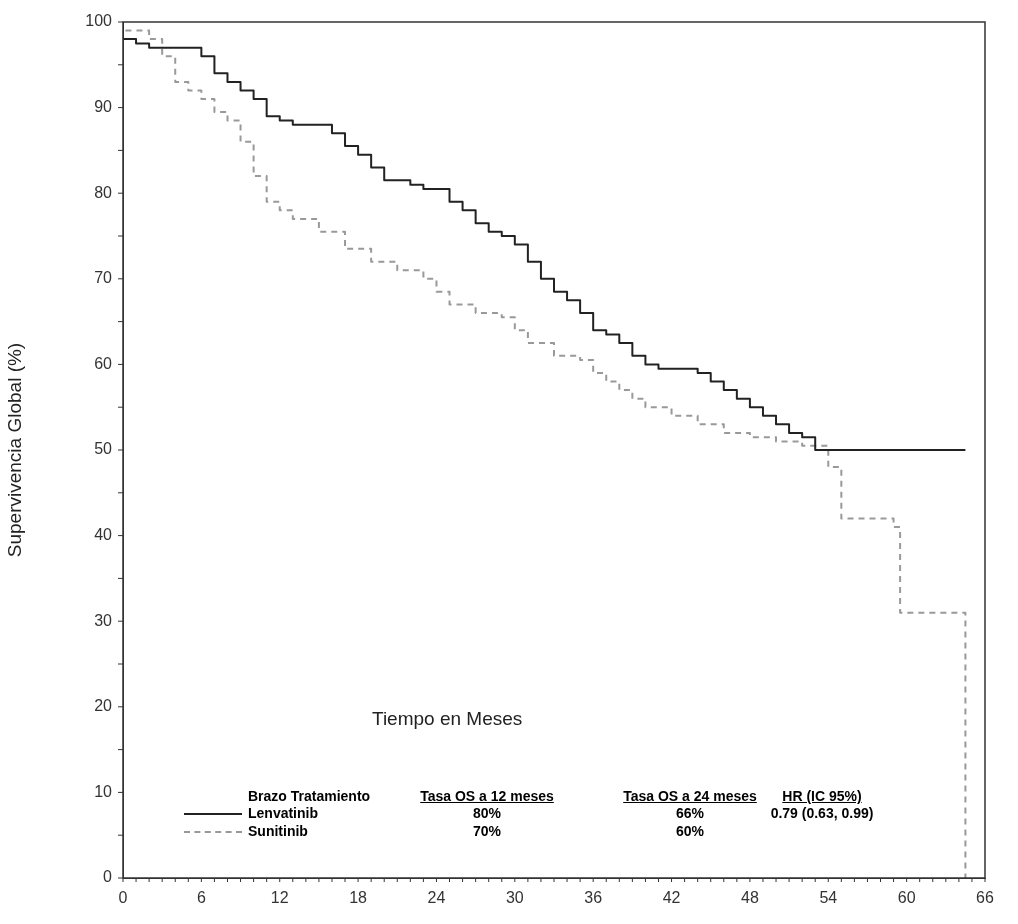 This screenshot has height=924, width=1018. I want to click on y-tick-label: 60, so click(103, 363).